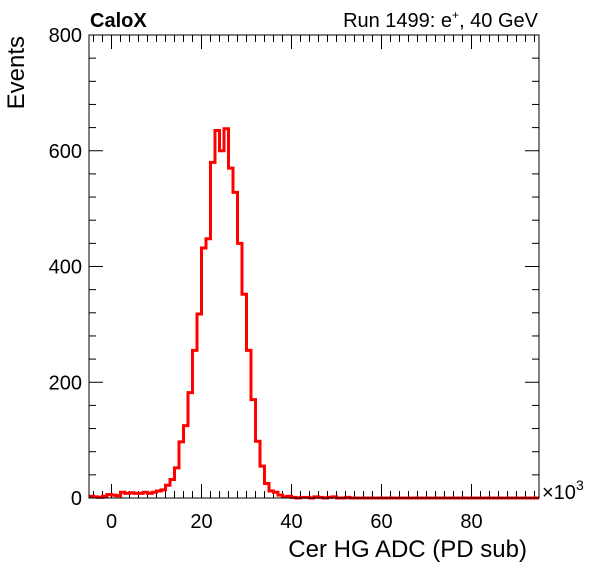  What do you see at coordinates (65, 383) in the screenshot?
I see `y-tick-label: 200` at bounding box center [65, 383].